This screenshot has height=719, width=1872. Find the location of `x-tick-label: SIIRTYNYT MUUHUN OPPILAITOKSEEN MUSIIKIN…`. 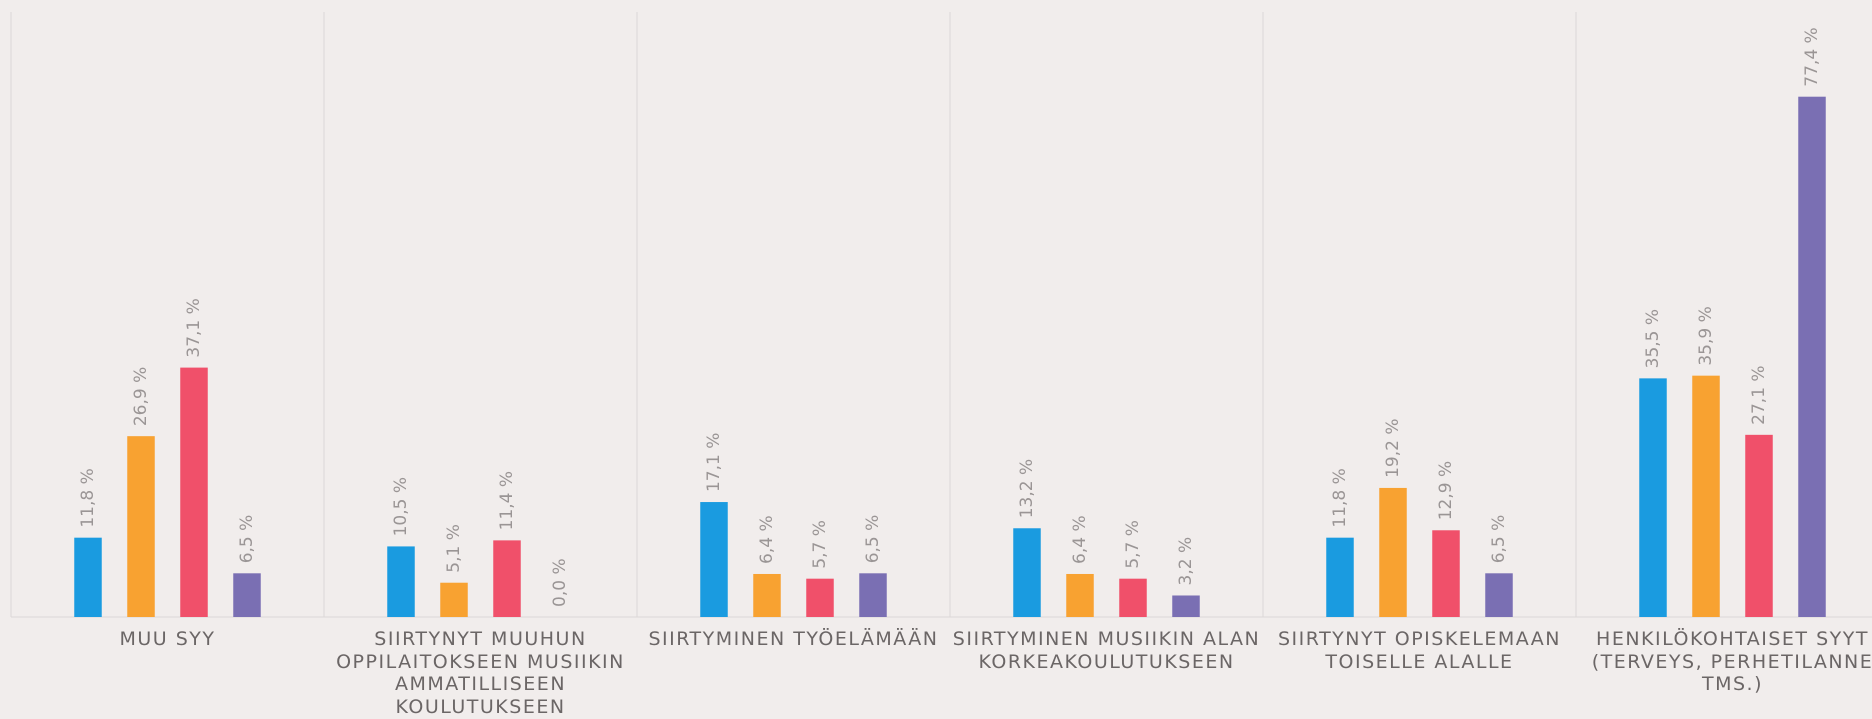

x-tick-label: SIIRTYNYT MUUHUN OPPILAITOKSEEN MUSIIKIN… is located at coordinates (480, 673).